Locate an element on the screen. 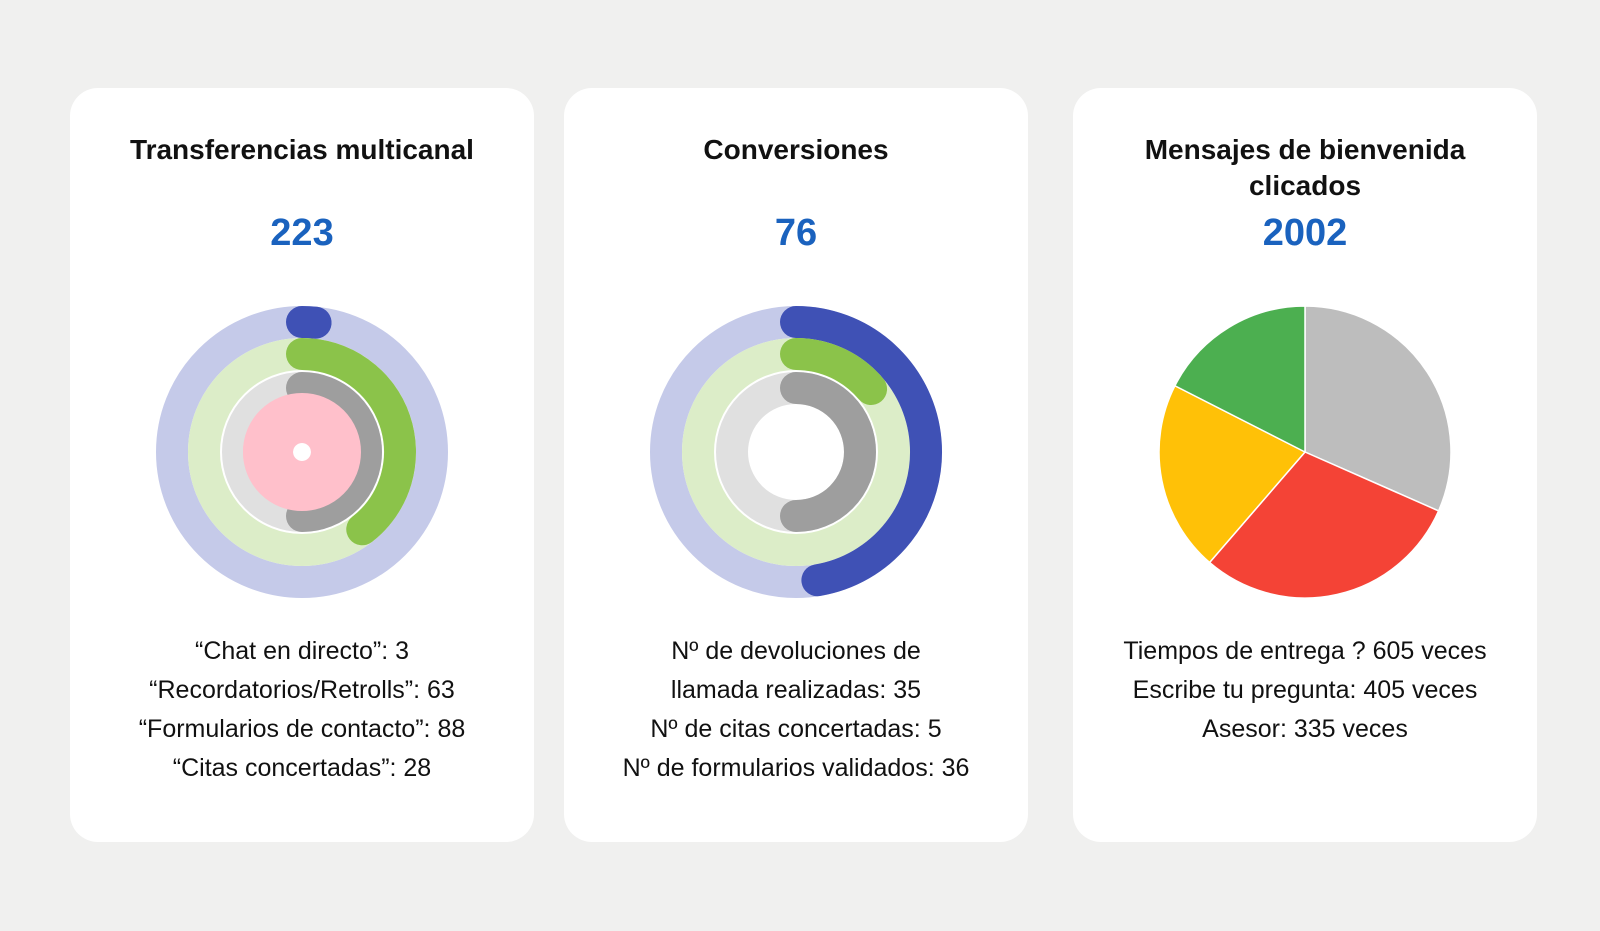 The height and width of the screenshot is (931, 1600). description-line: Nº de devoluciones de is located at coordinates (796, 651).